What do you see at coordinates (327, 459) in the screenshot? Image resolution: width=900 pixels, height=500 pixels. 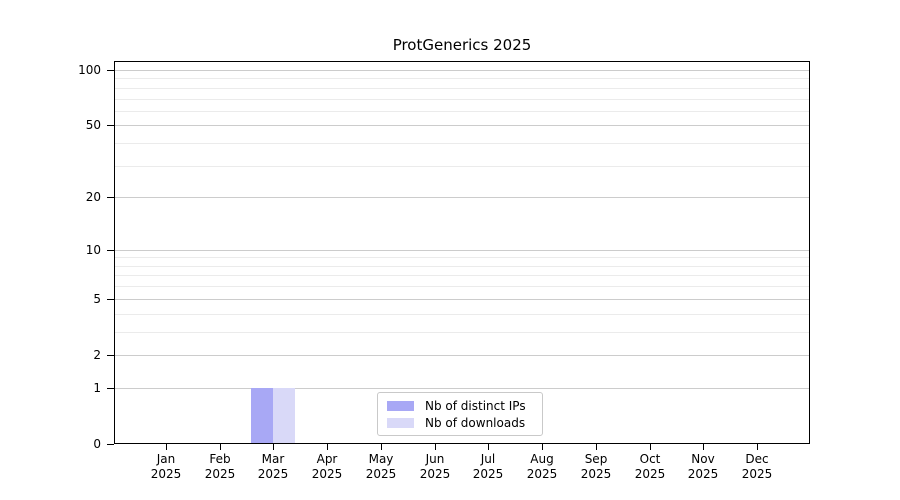 I see `x-tick-label-month: Apr` at bounding box center [327, 459].